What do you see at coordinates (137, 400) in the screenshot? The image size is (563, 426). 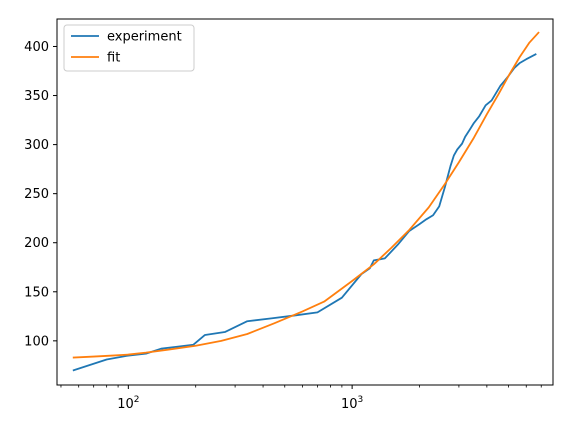 I see `x-tick-label-exponent: 2` at bounding box center [137, 400].